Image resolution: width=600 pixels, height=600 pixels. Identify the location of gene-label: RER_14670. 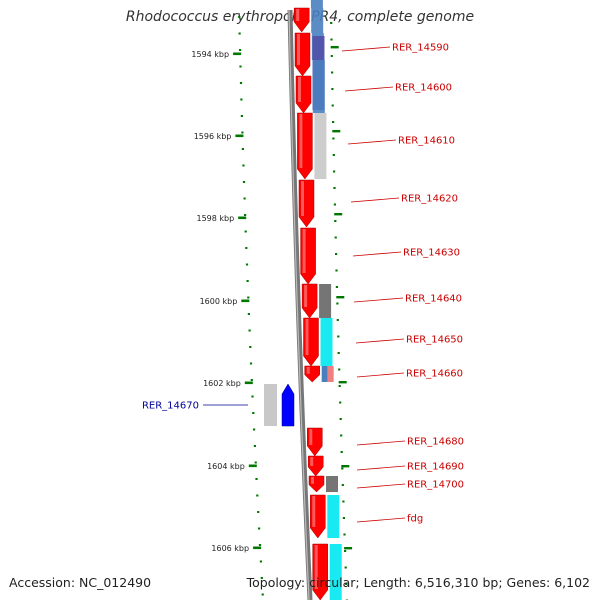
(170, 406).